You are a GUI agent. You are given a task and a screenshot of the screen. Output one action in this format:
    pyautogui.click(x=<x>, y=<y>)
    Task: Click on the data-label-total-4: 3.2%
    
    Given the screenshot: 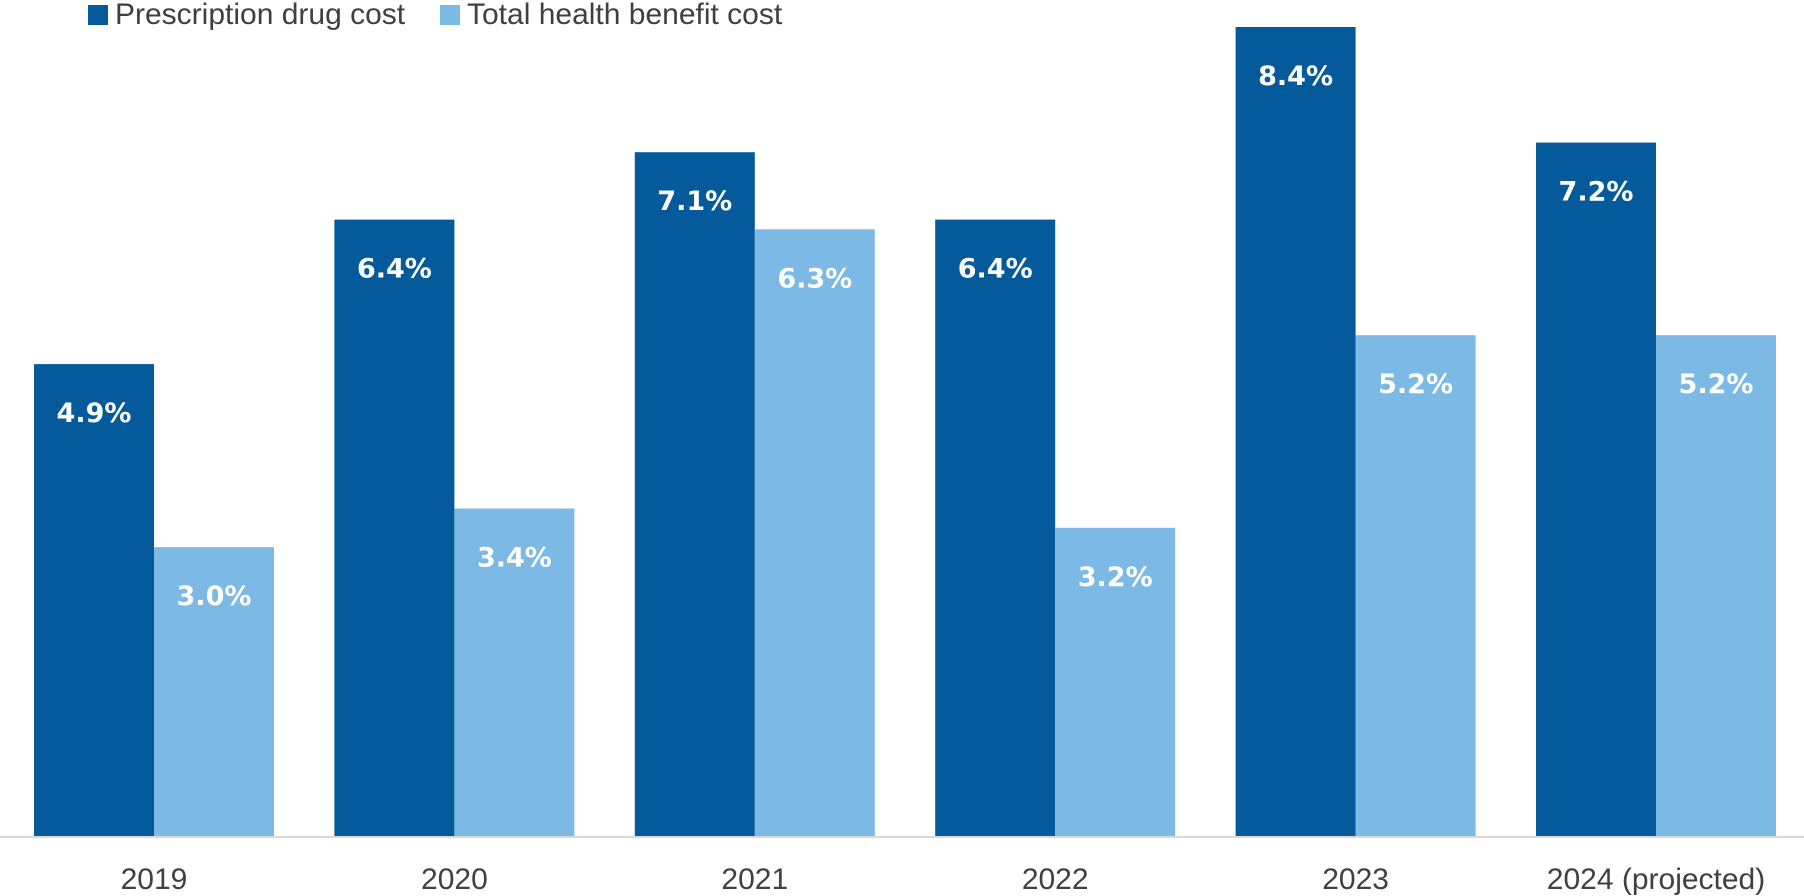 What is the action you would take?
    pyautogui.click(x=1115, y=577)
    